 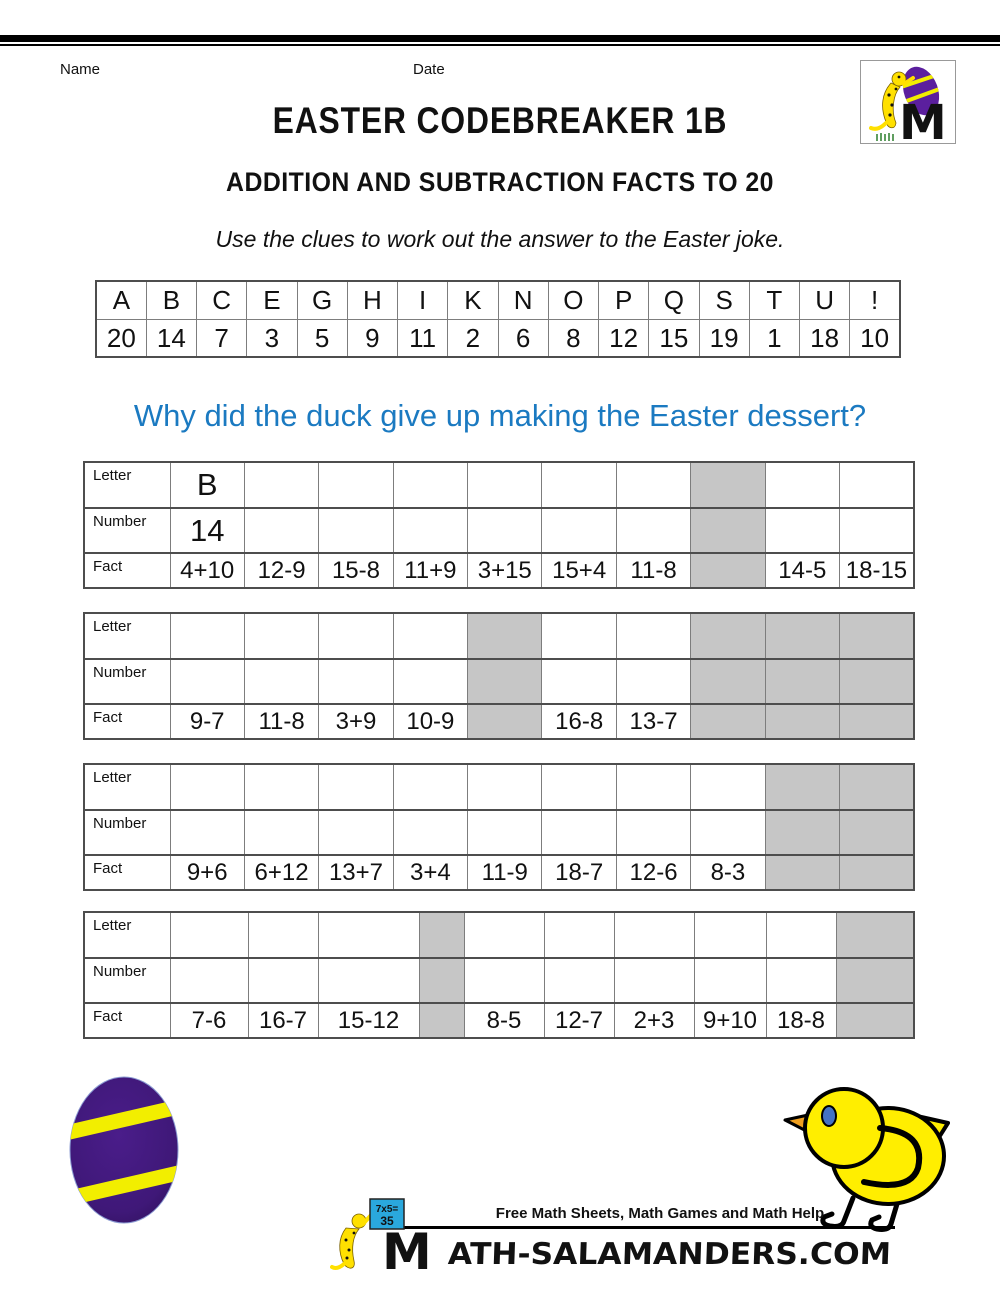 I want to click on footer-wordmark: ATH-SALAMANDERS.COM, so click(x=669, y=1254).